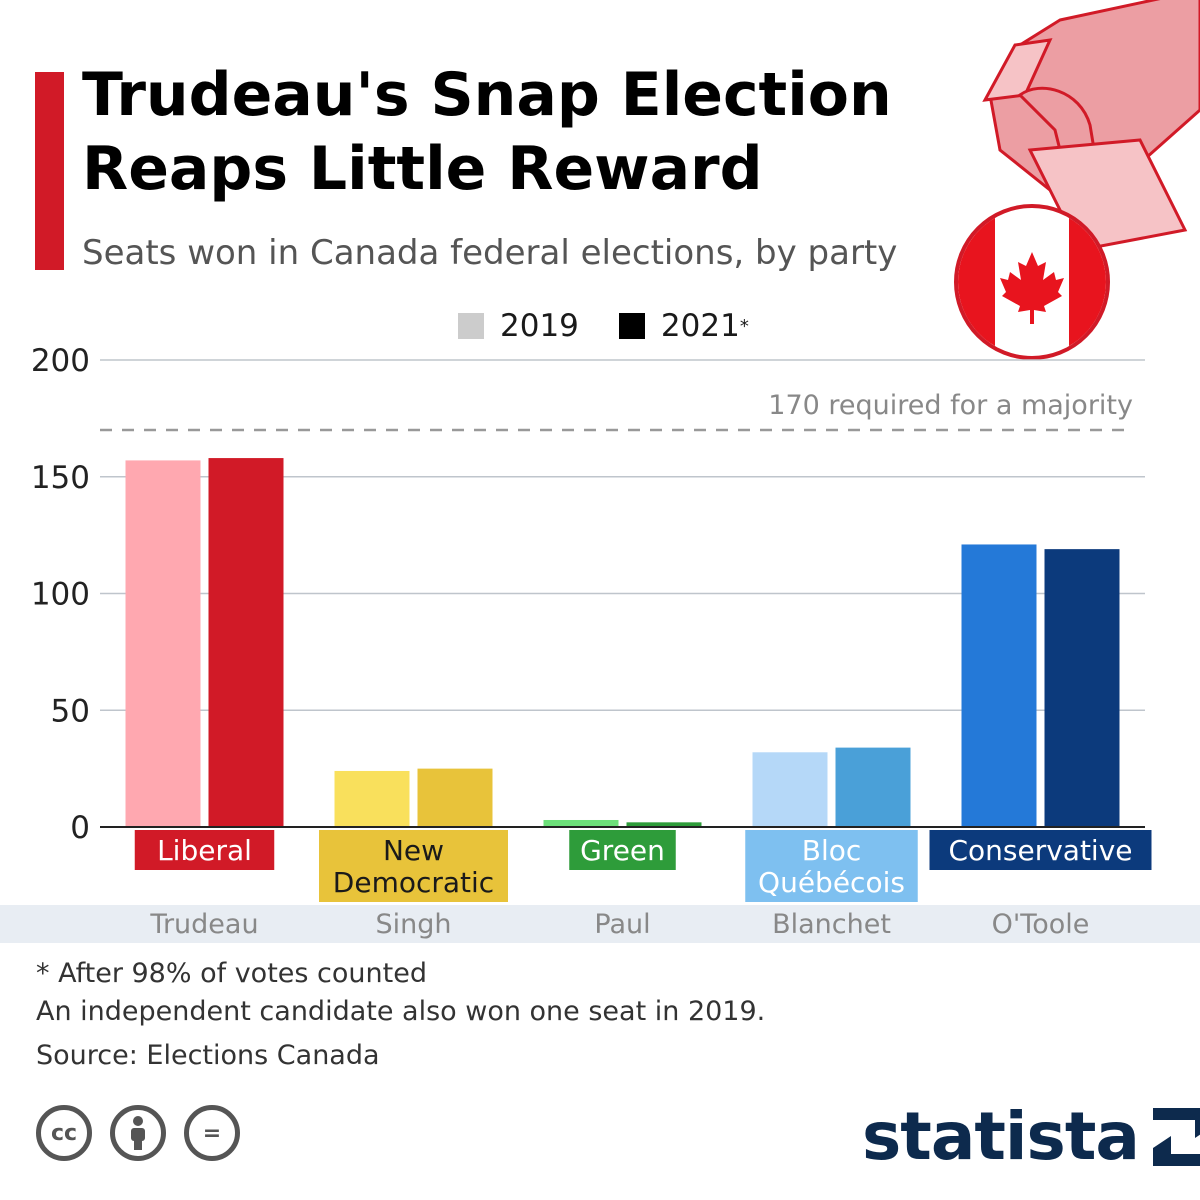 This screenshot has height=1200, width=1200. What do you see at coordinates (1032, 282) in the screenshot?
I see `canada-flag-icon` at bounding box center [1032, 282].